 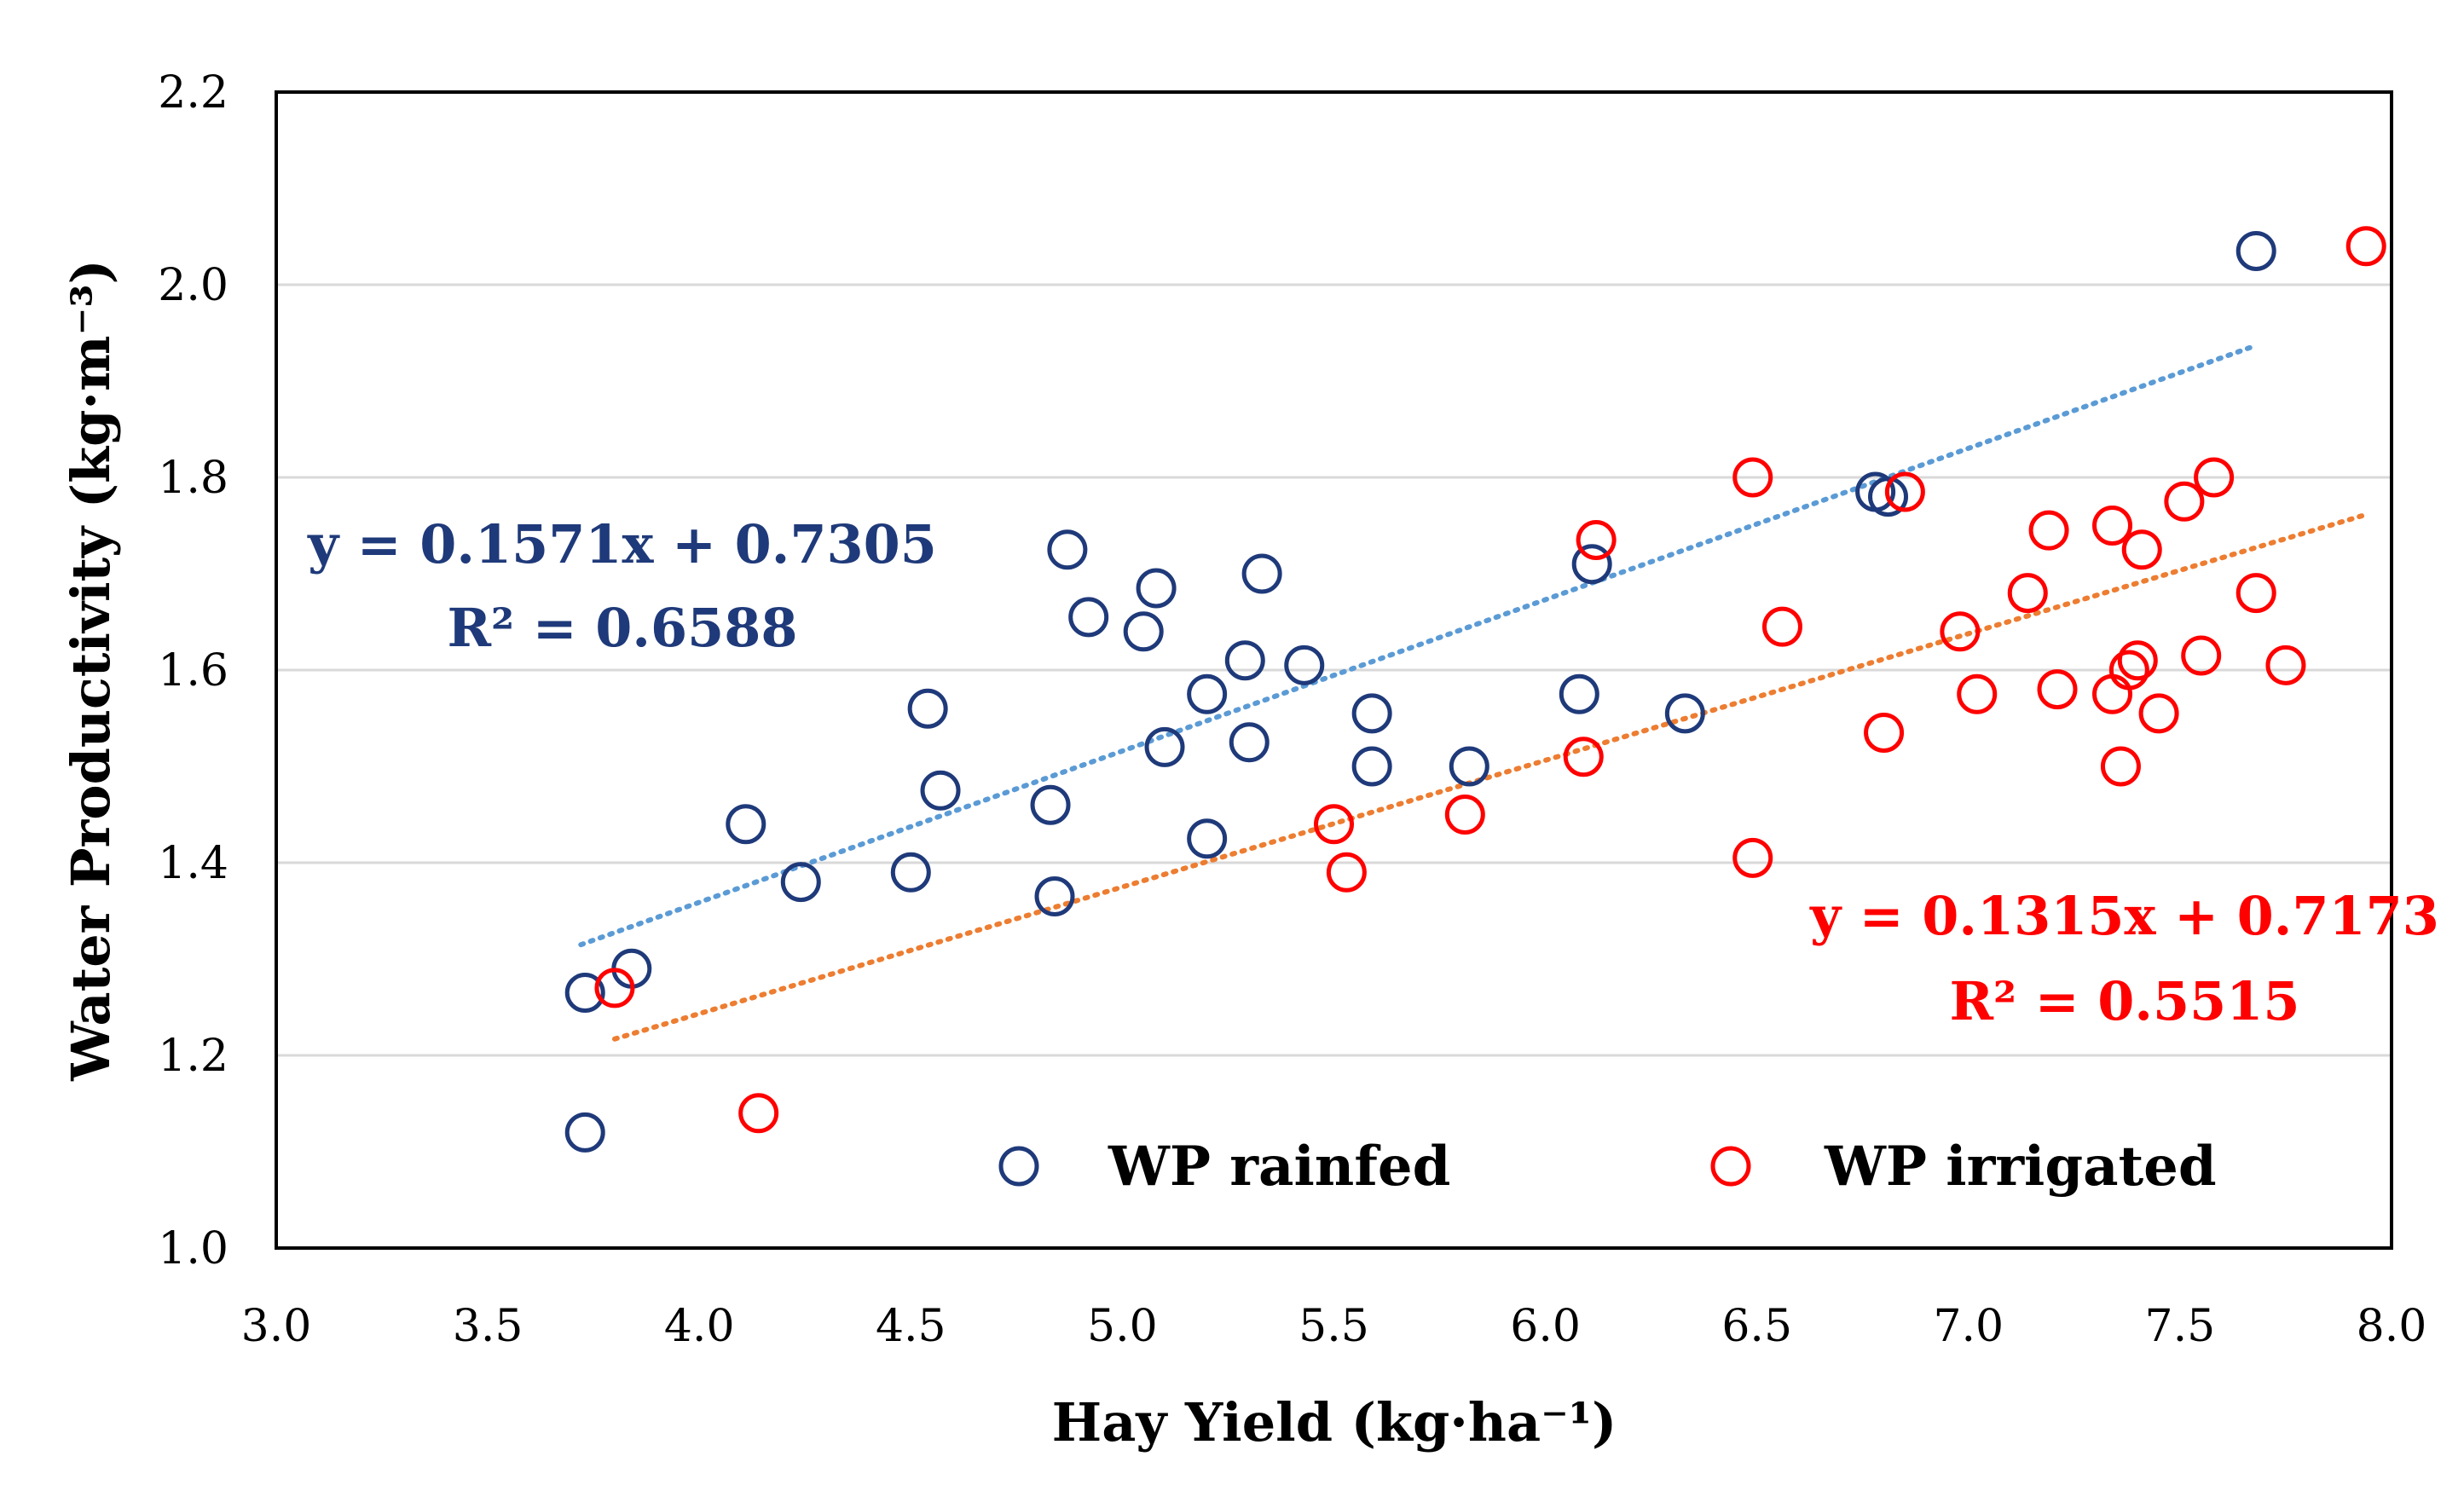 What do you see at coordinates (1018, 1166) in the screenshot?
I see `legend-marker-rainfed` at bounding box center [1018, 1166].